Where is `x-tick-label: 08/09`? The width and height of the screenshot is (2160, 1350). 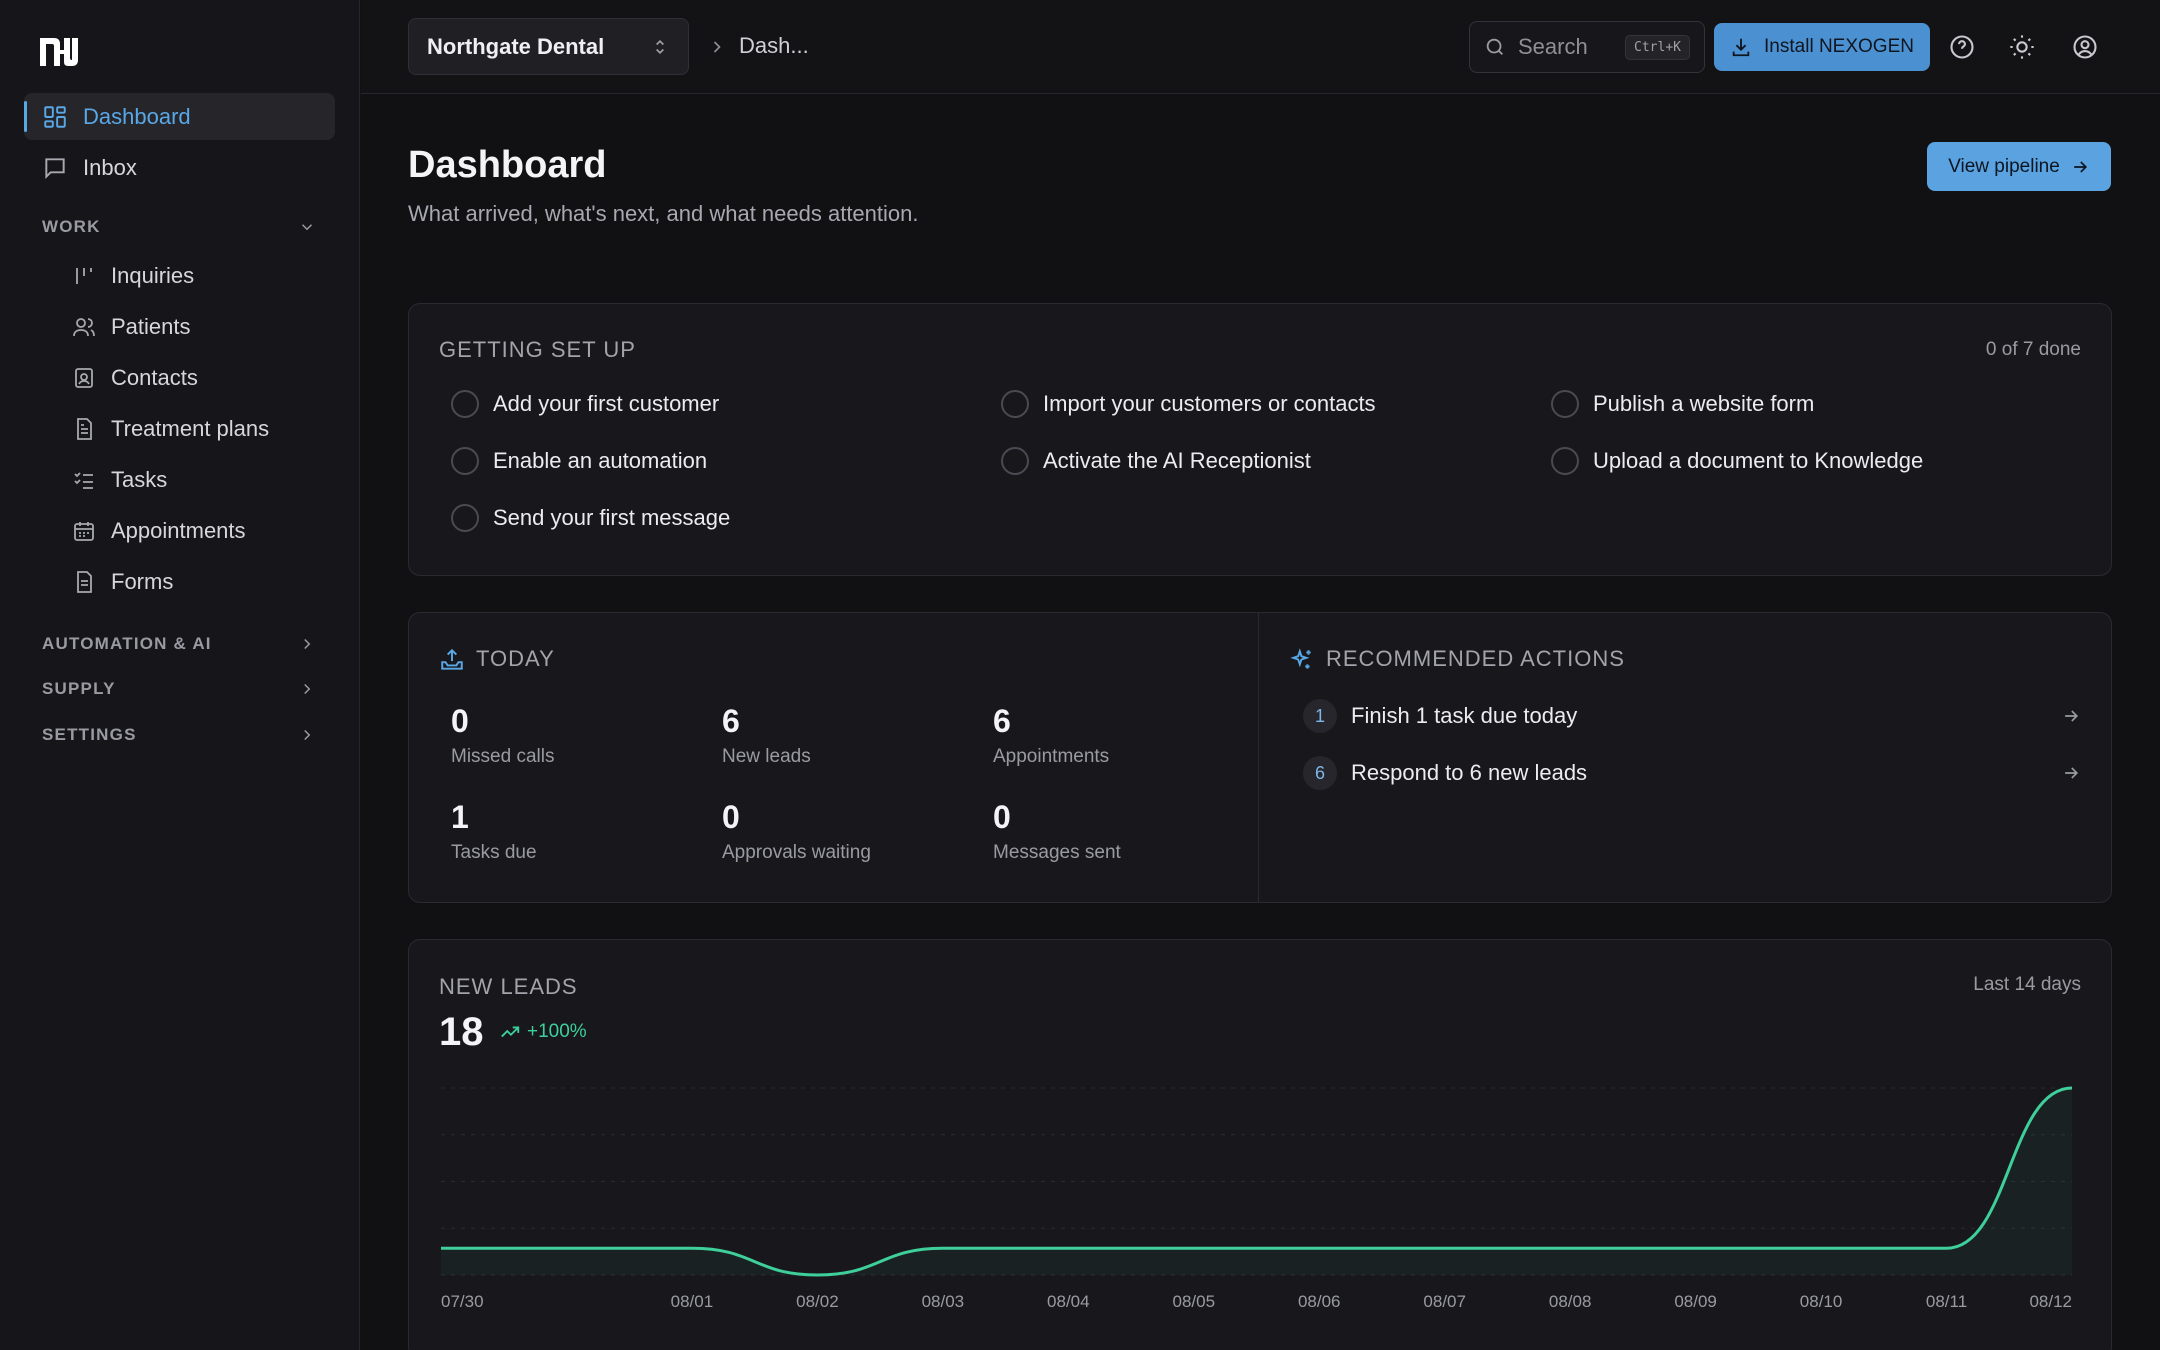
x-tick-label: 08/09 is located at coordinates (1695, 1301).